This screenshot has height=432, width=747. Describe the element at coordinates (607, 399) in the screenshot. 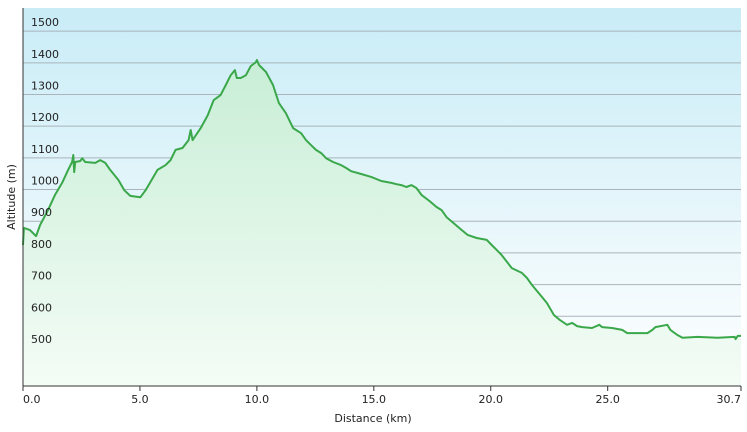

I see `x-tick-label: 25.0` at that location.